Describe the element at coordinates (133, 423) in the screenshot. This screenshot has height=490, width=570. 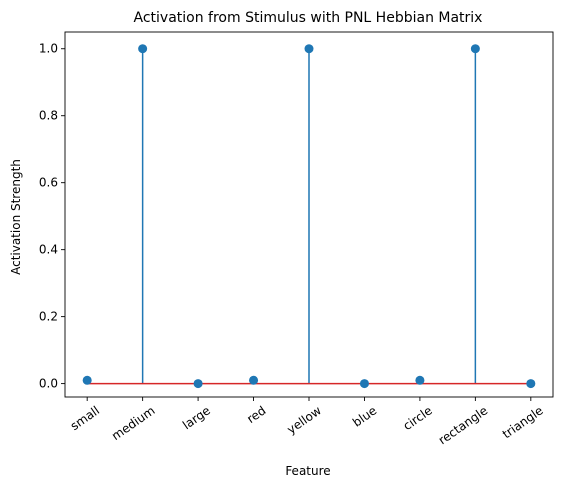
I see `x-tick-label-medium: medium` at that location.